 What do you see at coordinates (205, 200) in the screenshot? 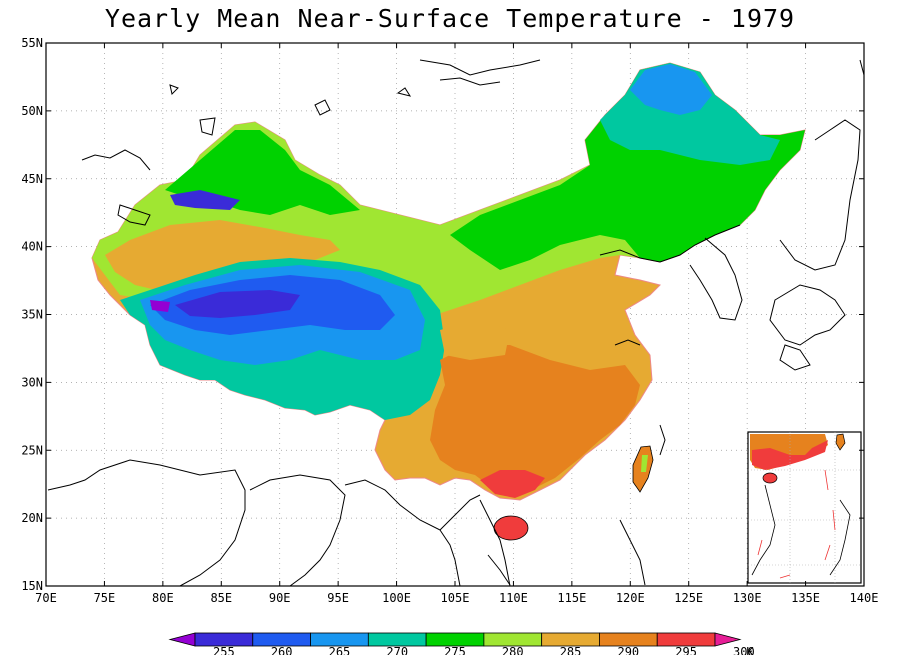
I see `kunlun-cold` at bounding box center [205, 200].